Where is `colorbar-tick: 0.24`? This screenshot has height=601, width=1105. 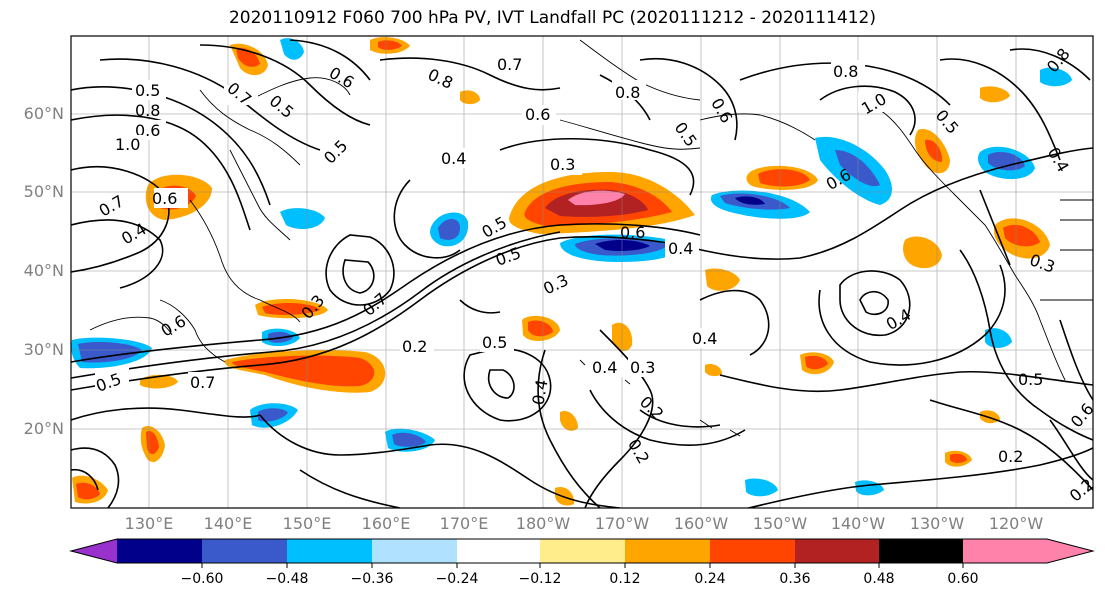 colorbar-tick: 0.24 is located at coordinates (710, 579).